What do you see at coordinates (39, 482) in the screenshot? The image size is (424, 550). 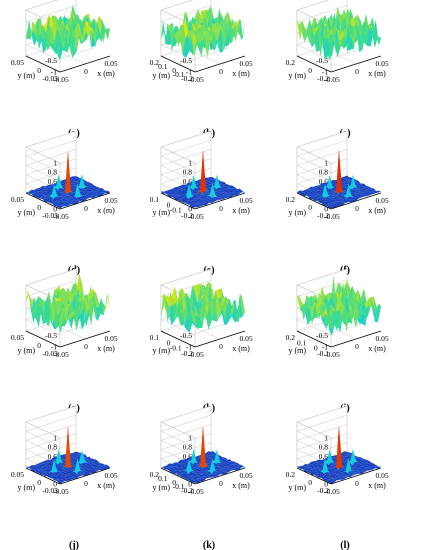 I see `y-tick-label: 0` at bounding box center [39, 482].